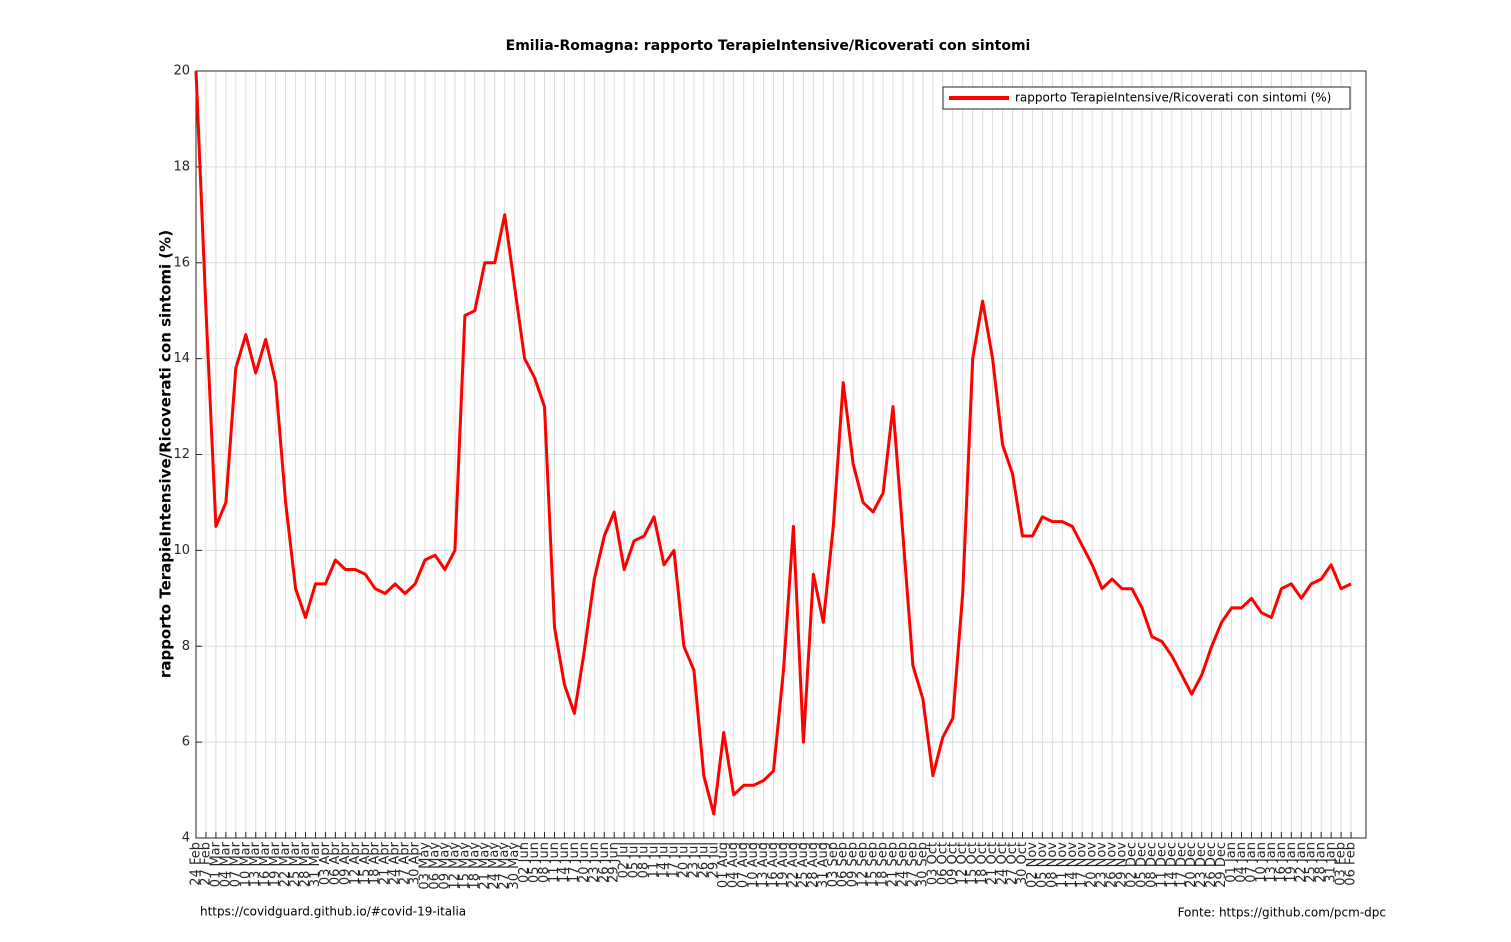  What do you see at coordinates (922, 864) in the screenshot?
I see `x-tick-label: 30 Sep` at bounding box center [922, 864].